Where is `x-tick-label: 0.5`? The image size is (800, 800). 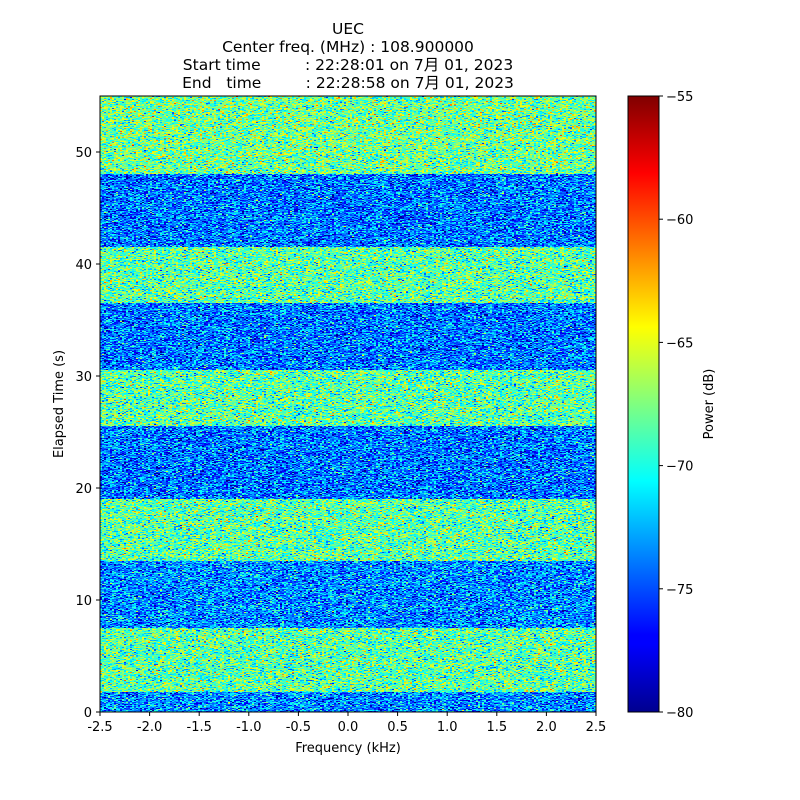 x-tick-label: 0.5 is located at coordinates (397, 727).